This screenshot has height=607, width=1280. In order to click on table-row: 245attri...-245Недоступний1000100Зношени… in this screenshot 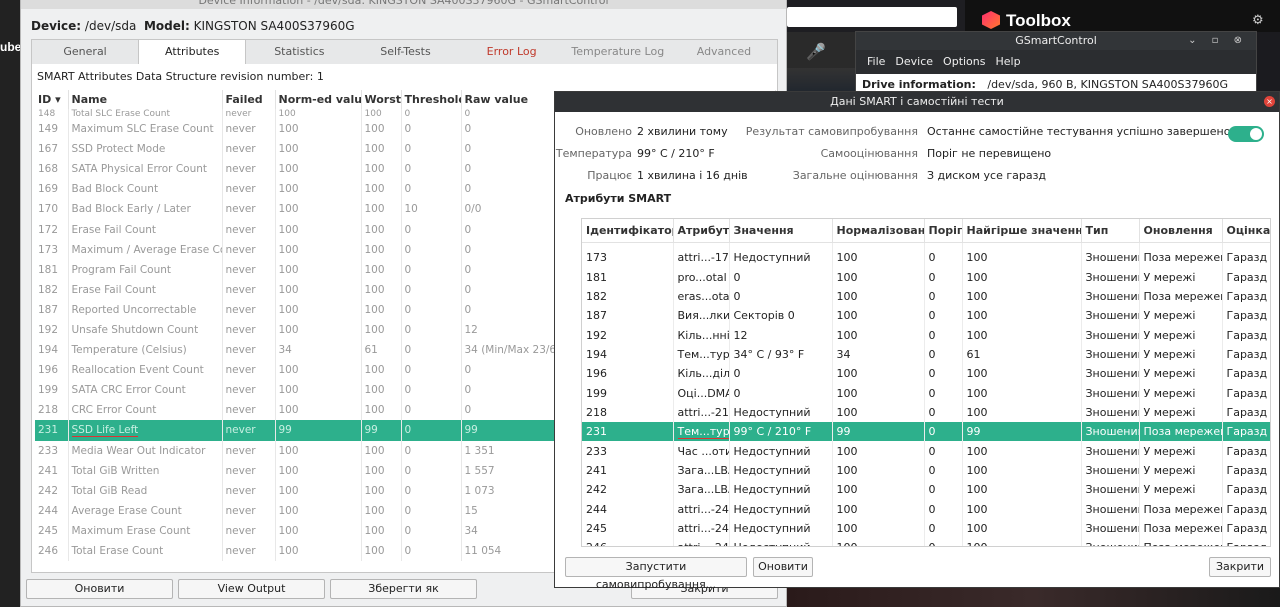, I will do `click(926, 528)`.